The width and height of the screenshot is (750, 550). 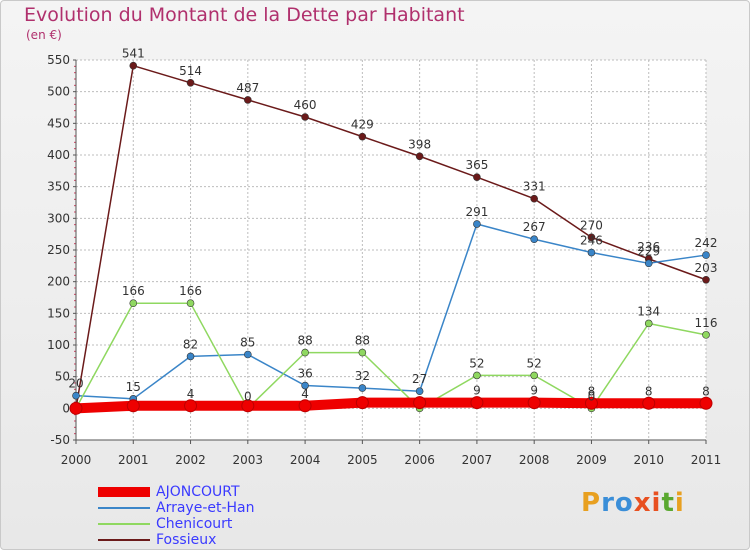 What do you see at coordinates (194, 524) in the screenshot?
I see `legend-label: Chenicourt` at bounding box center [194, 524].